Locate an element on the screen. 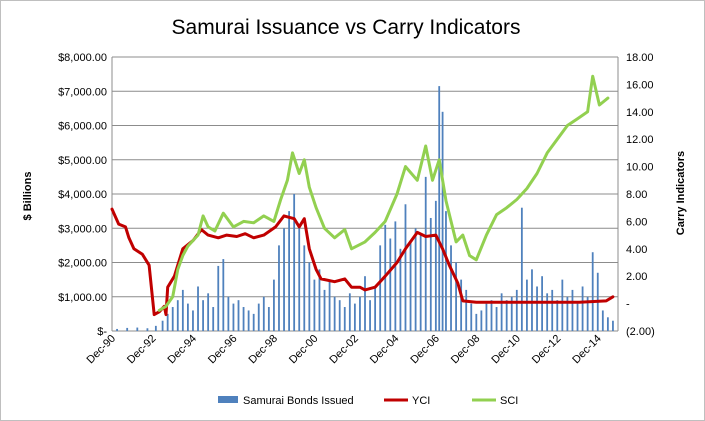  x-tick-label: Dec-94 is located at coordinates (183, 350).